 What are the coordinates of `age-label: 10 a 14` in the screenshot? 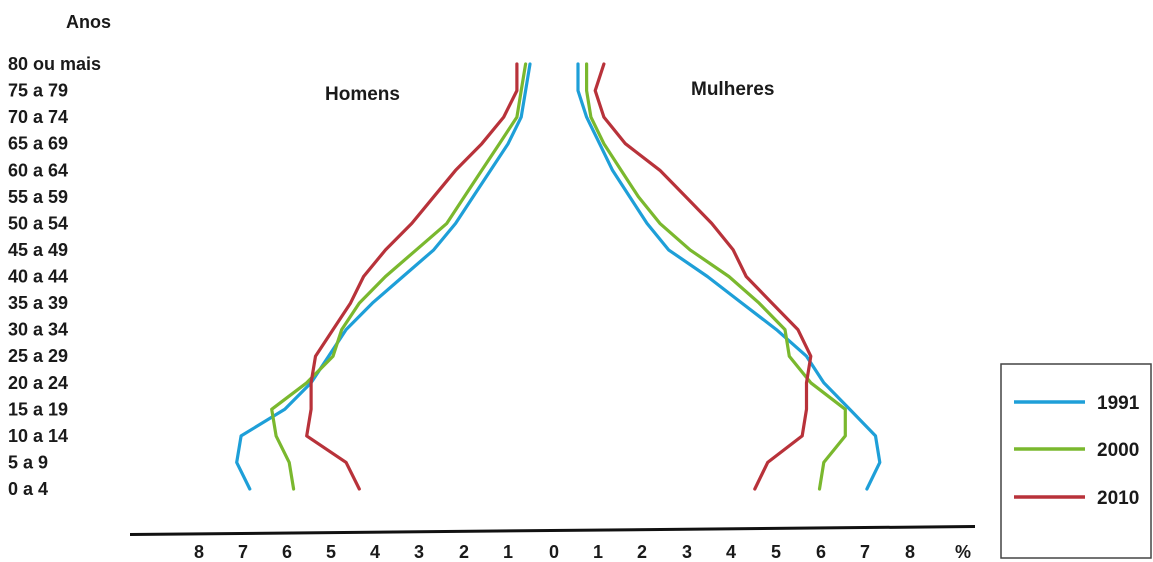 It's located at (38, 436).